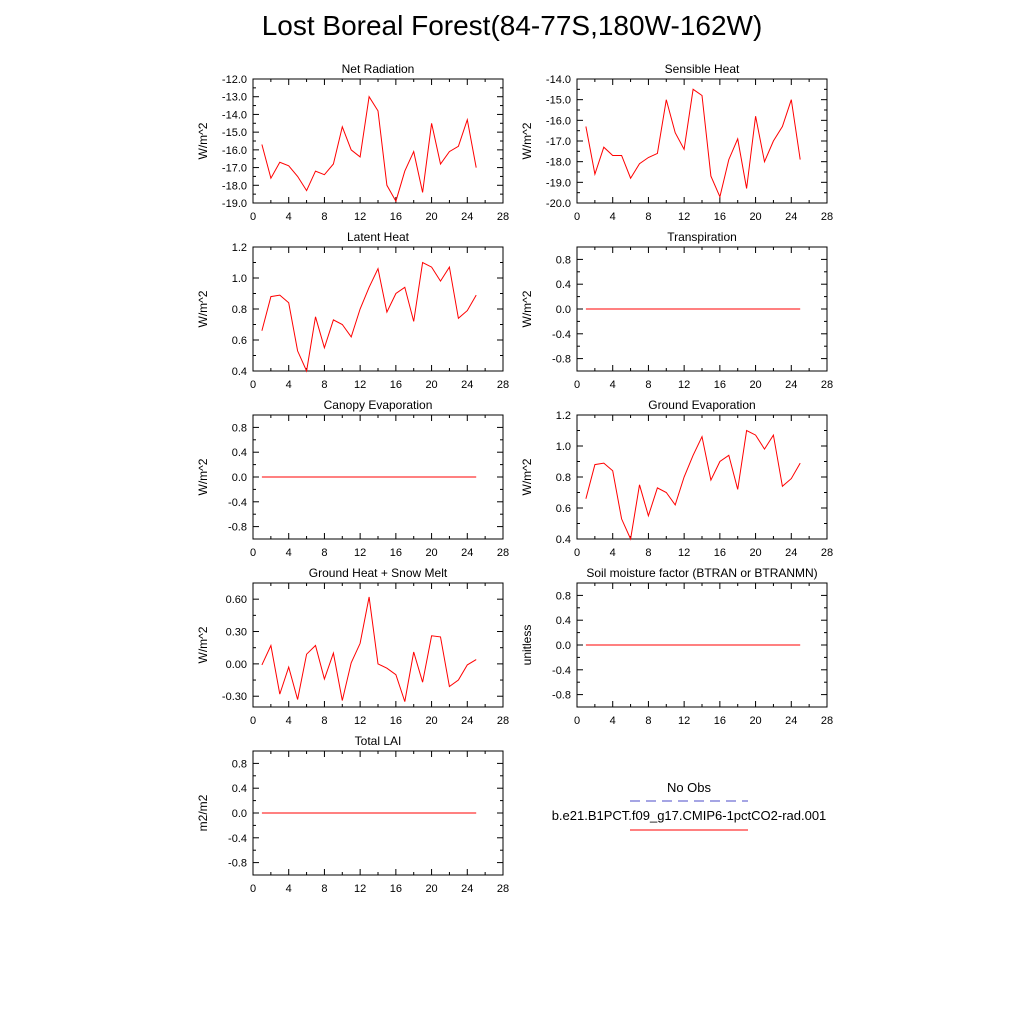 The height and width of the screenshot is (1024, 1024). I want to click on y-tick-label: -0.4, so click(561, 671).